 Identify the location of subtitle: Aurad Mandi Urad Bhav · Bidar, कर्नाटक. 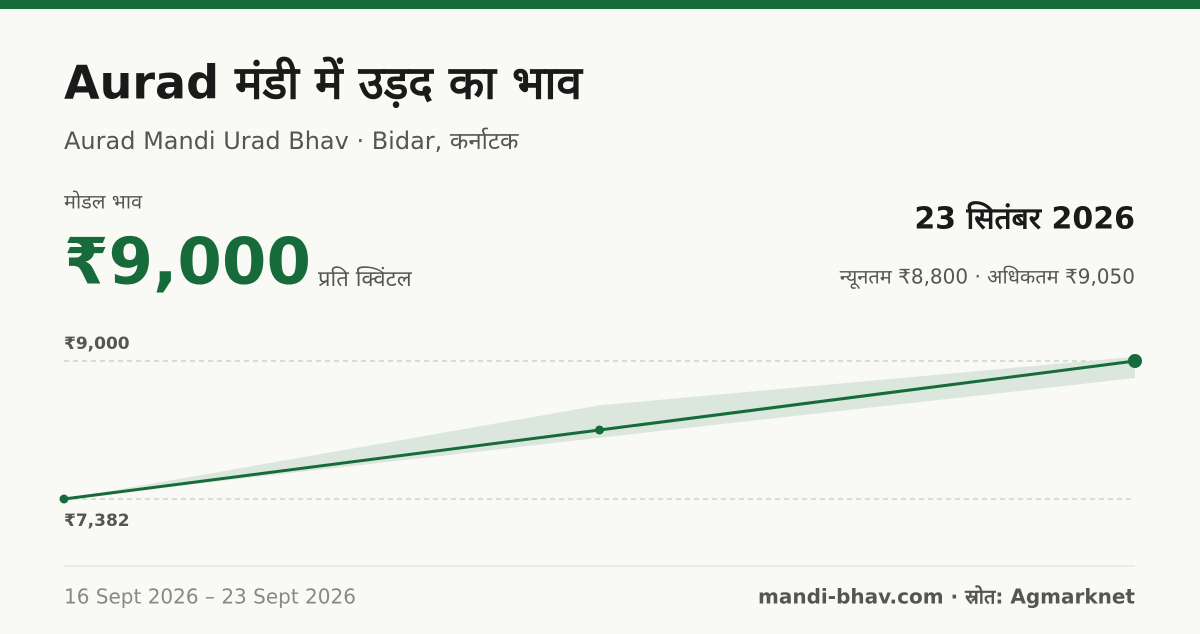
(291, 141).